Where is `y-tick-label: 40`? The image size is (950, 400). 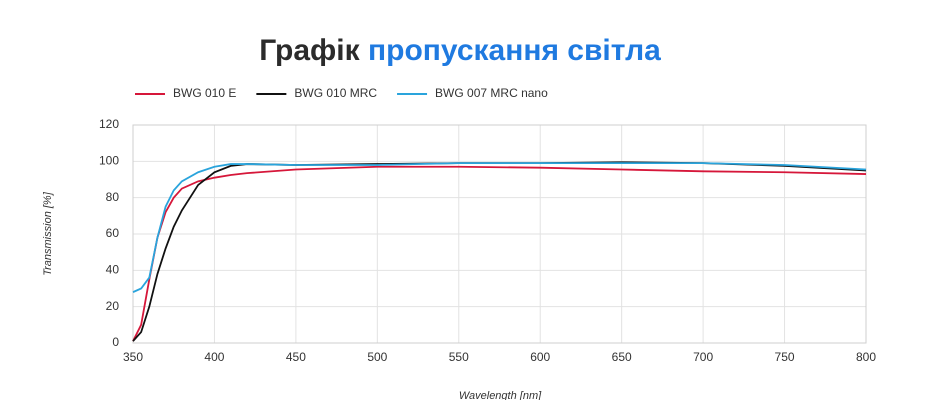 y-tick-label: 40 is located at coordinates (113, 270).